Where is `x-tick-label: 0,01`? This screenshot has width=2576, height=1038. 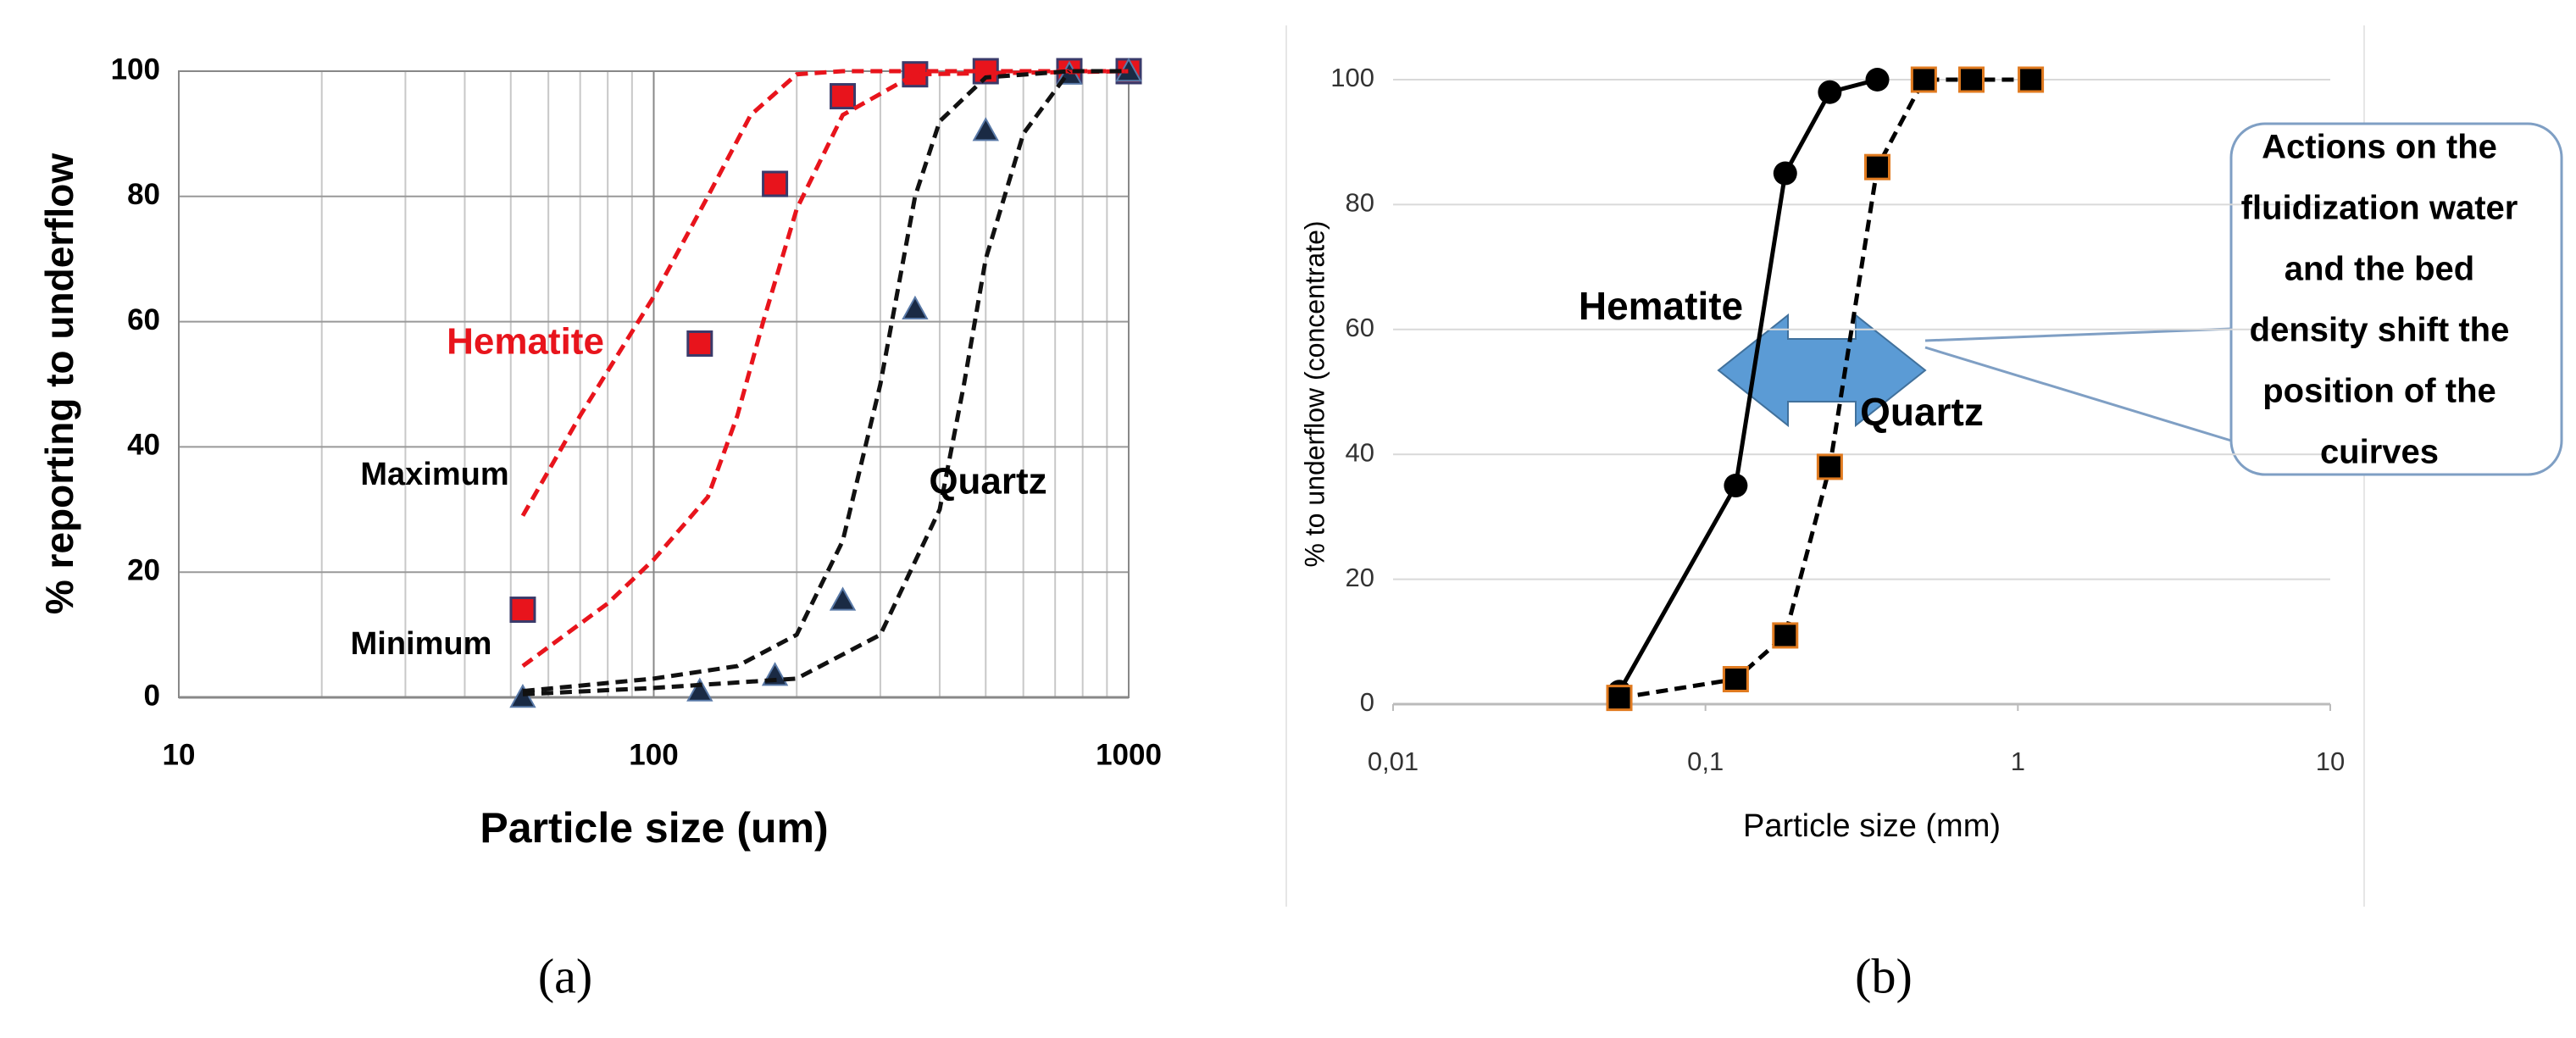 x-tick-label: 0,01 is located at coordinates (1393, 761).